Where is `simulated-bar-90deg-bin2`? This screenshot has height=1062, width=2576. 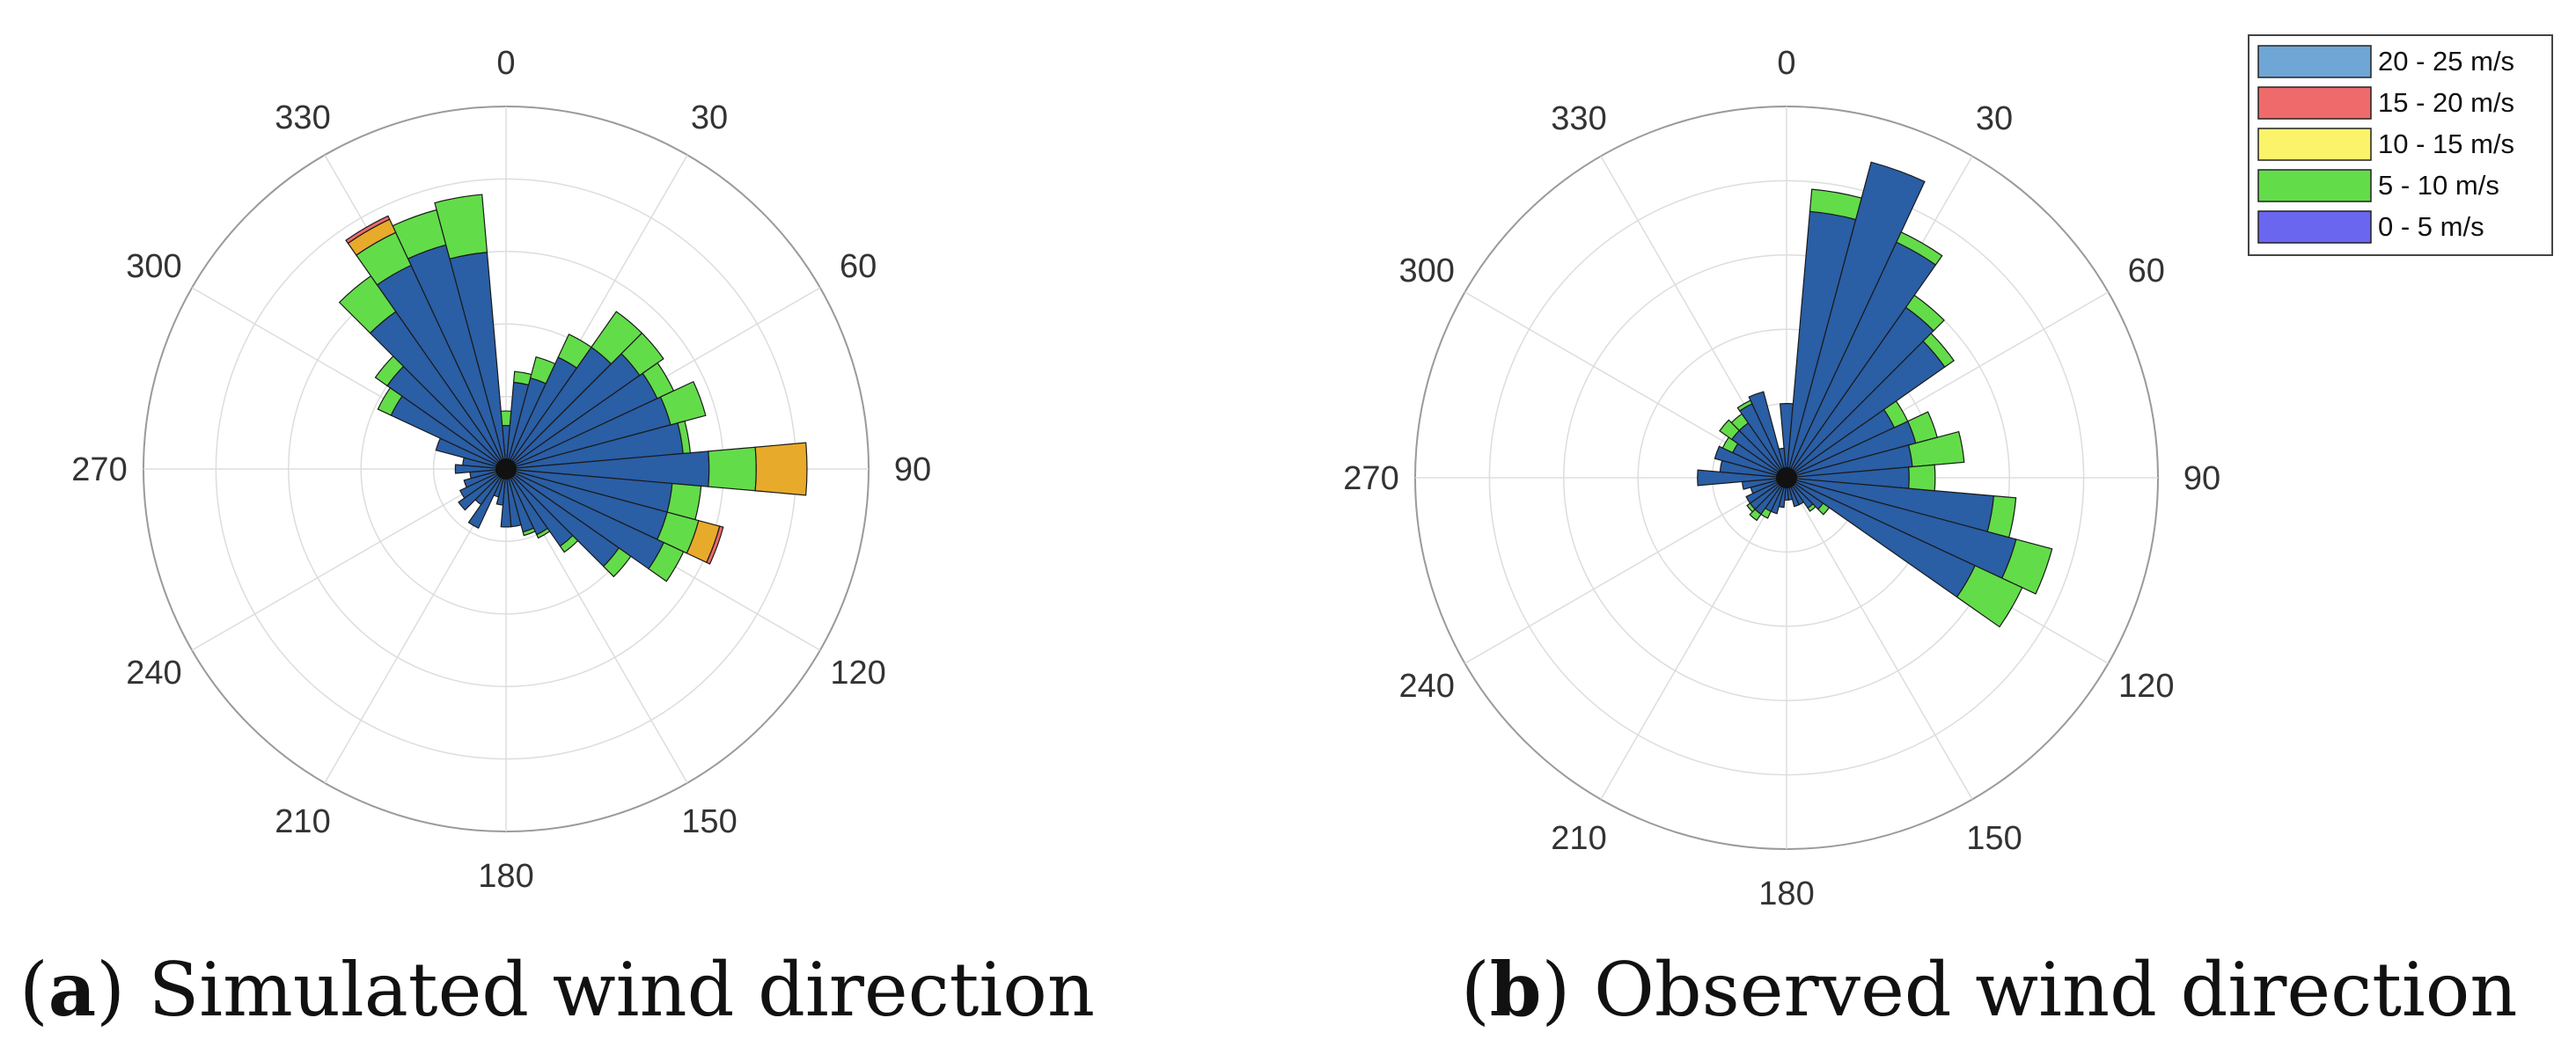 simulated-bar-90deg-bin2 is located at coordinates (781, 469).